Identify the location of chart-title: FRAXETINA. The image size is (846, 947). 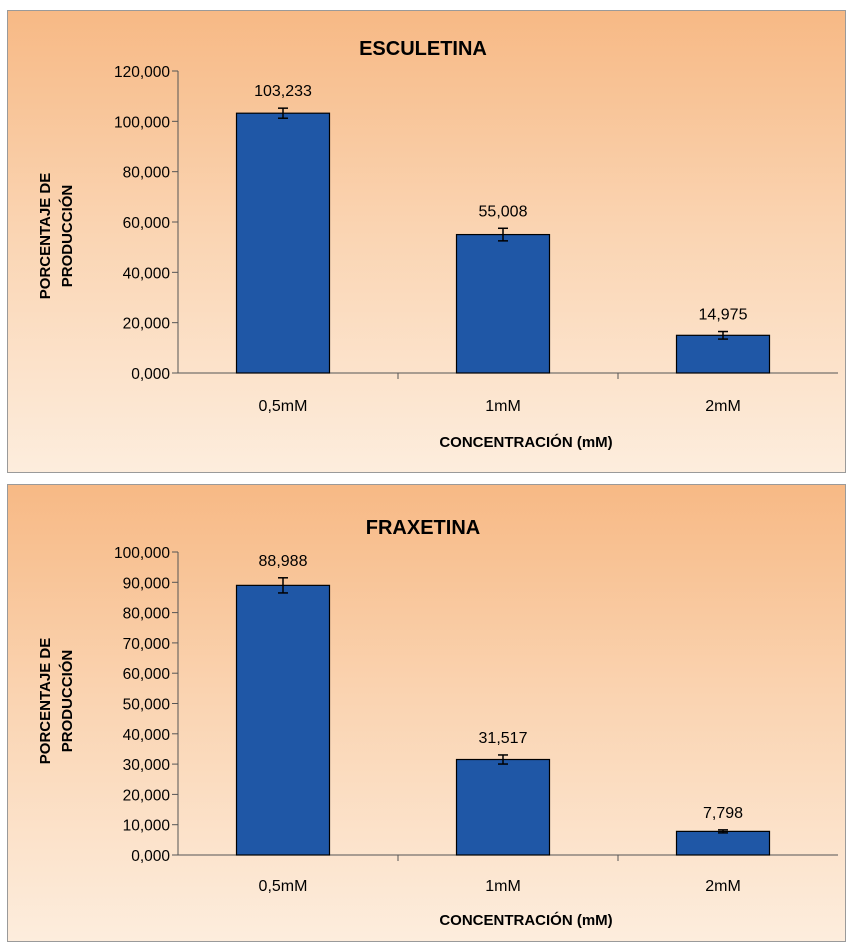
(423, 528).